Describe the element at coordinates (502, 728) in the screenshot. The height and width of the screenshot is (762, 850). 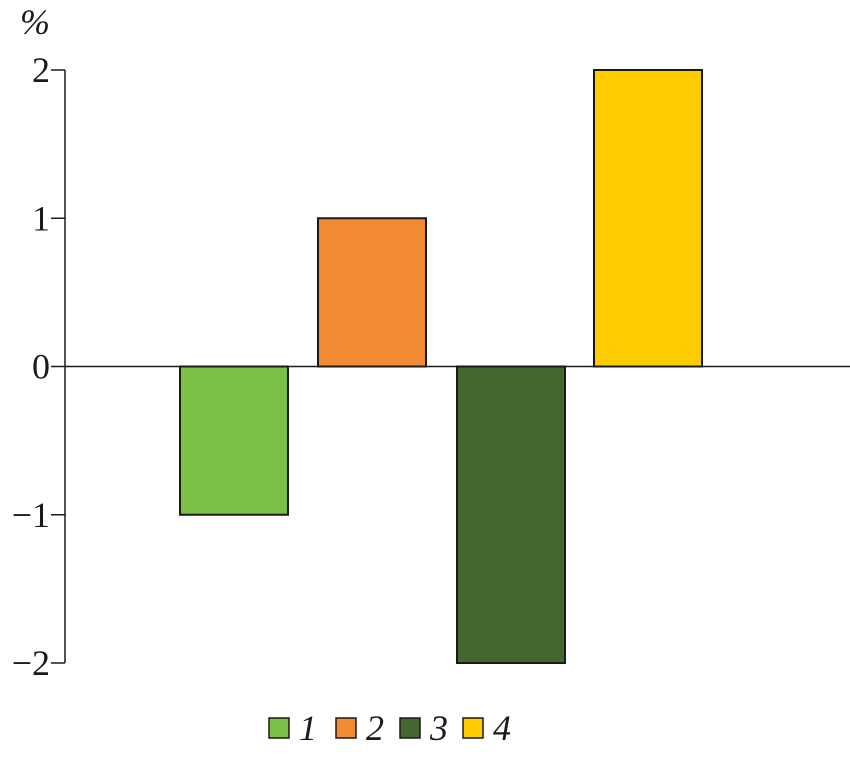
I see `legend-label-4: 4` at that location.